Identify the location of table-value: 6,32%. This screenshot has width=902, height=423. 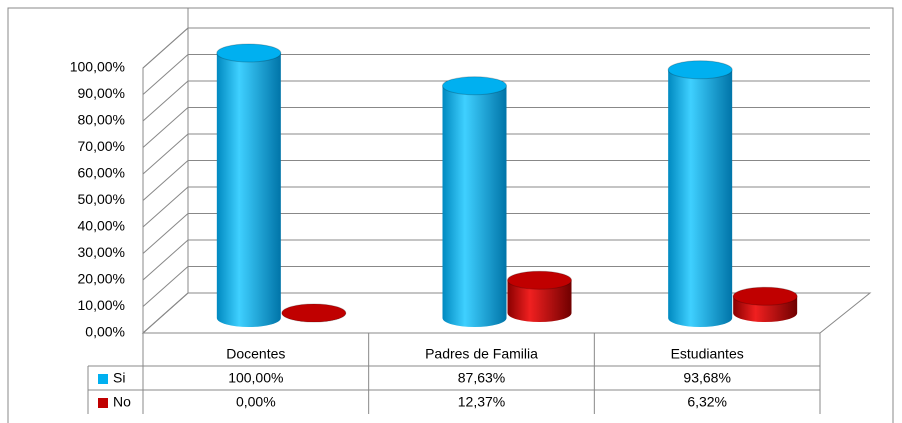
(707, 402).